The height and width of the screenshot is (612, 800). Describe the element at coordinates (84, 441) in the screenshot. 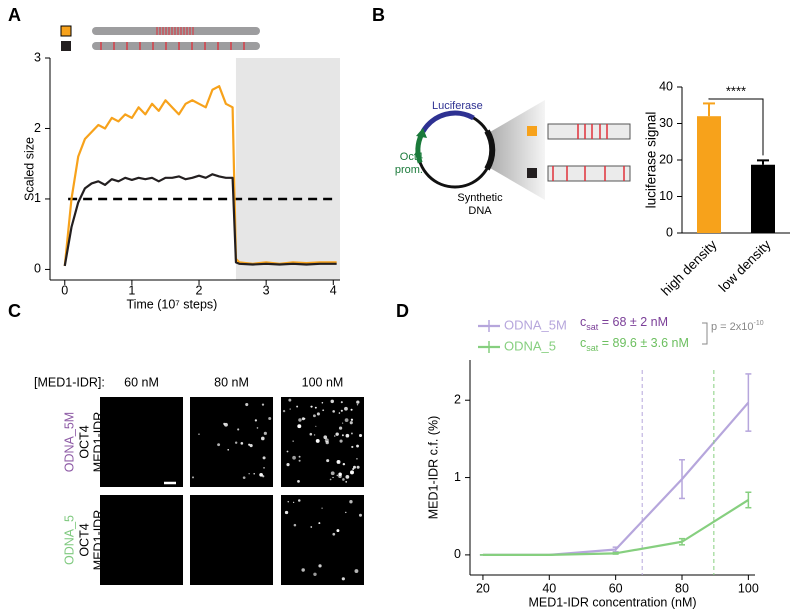

I see `row-label: OCT4` at that location.